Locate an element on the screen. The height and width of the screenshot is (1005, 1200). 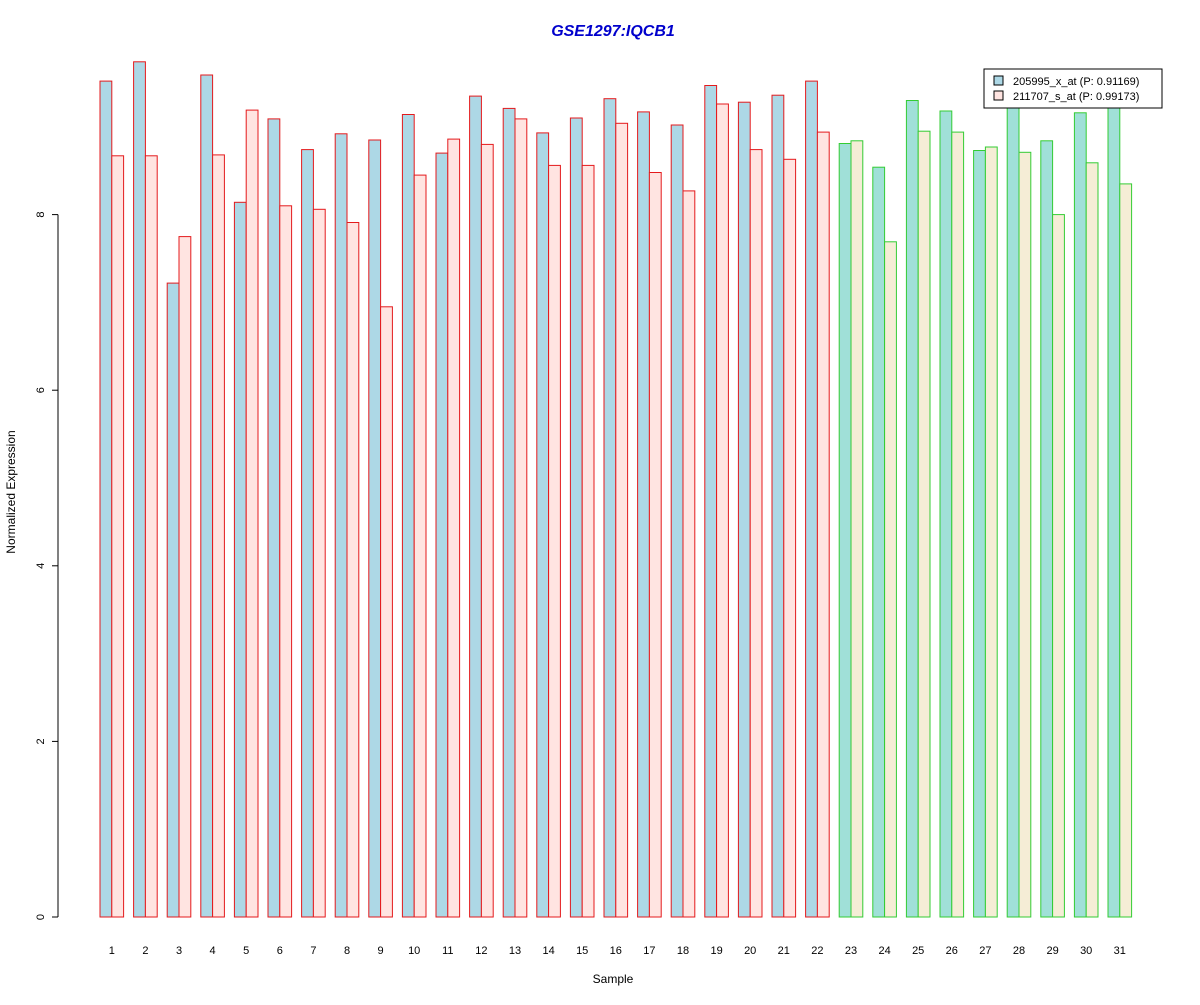
x-tick-label-27: 27 is located at coordinates (985, 951).